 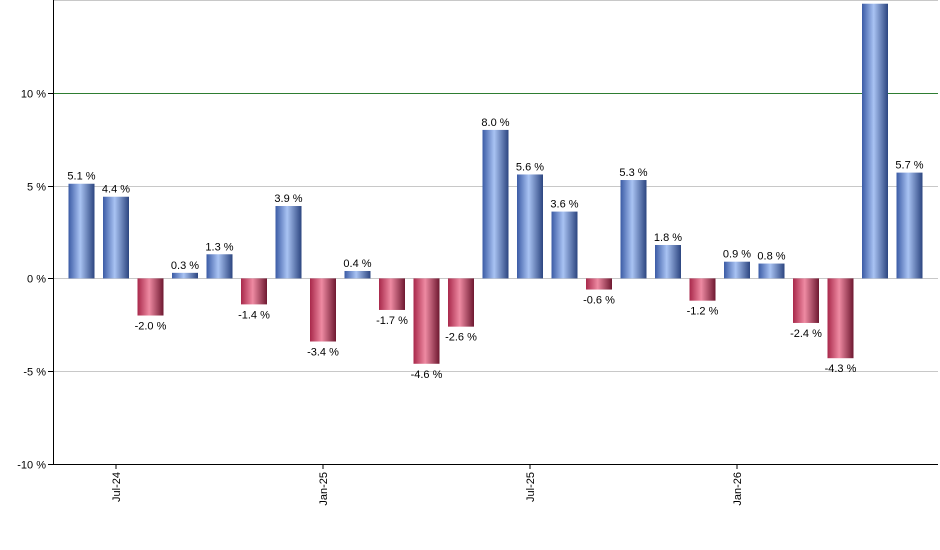 What do you see at coordinates (81, 177) in the screenshot?
I see `data-label: 5.1 %` at bounding box center [81, 177].